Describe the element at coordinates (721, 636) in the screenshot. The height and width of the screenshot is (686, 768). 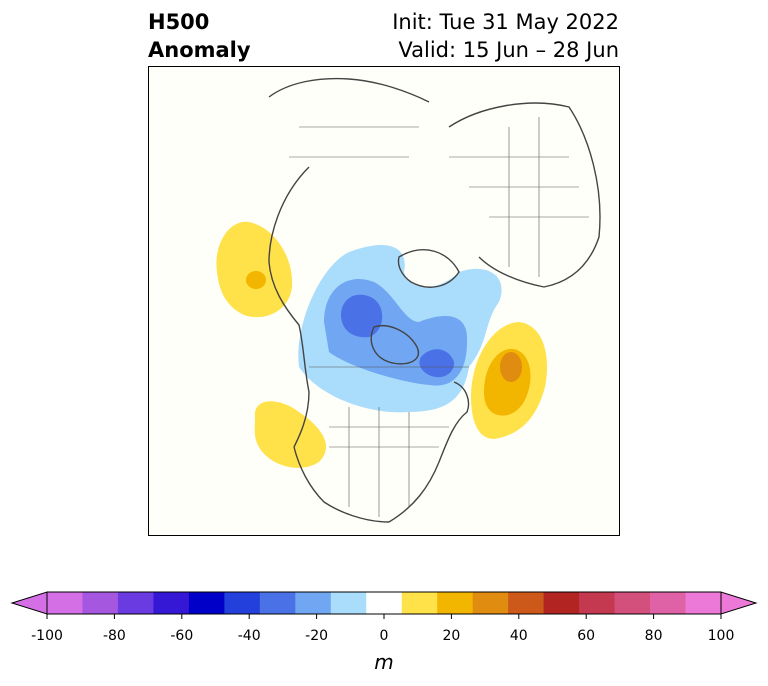
I see `colorbar-tick-label: 100` at that location.